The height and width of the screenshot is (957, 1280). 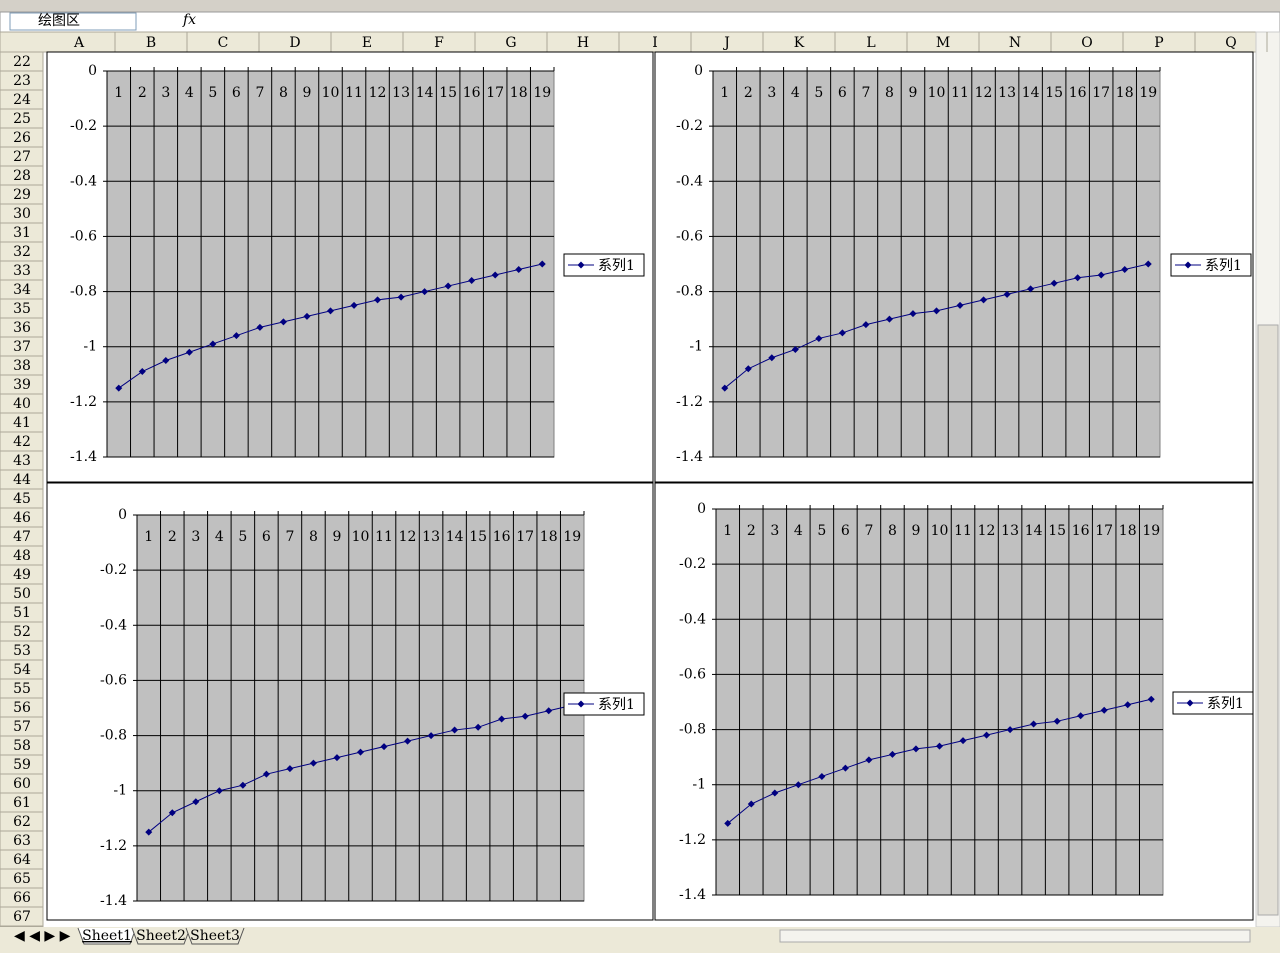 I want to click on row-header: 35, so click(x=22, y=309).